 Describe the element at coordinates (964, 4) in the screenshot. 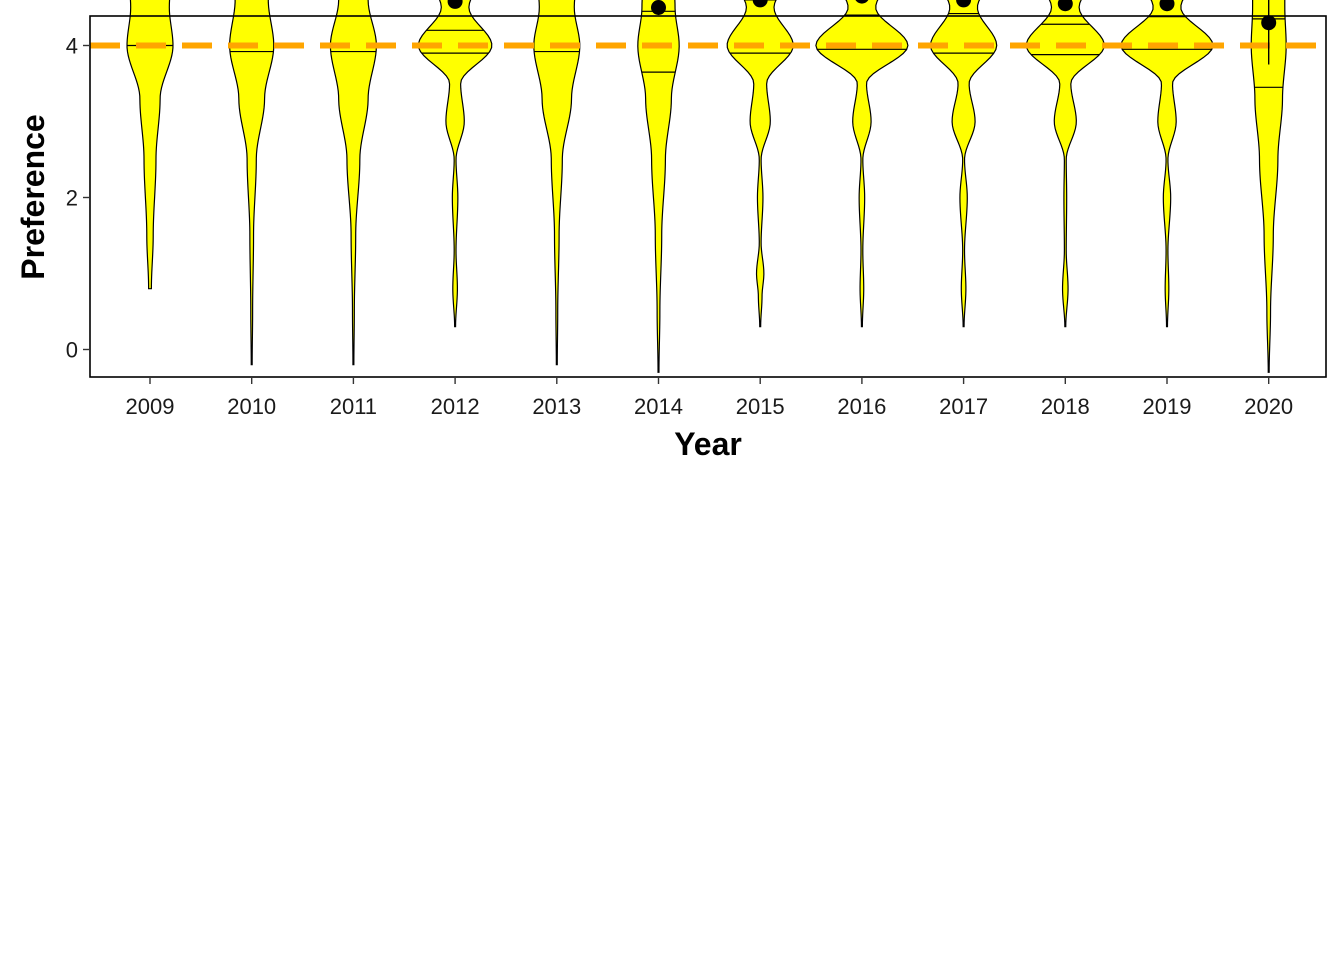

I see `mean-point-2017` at that location.